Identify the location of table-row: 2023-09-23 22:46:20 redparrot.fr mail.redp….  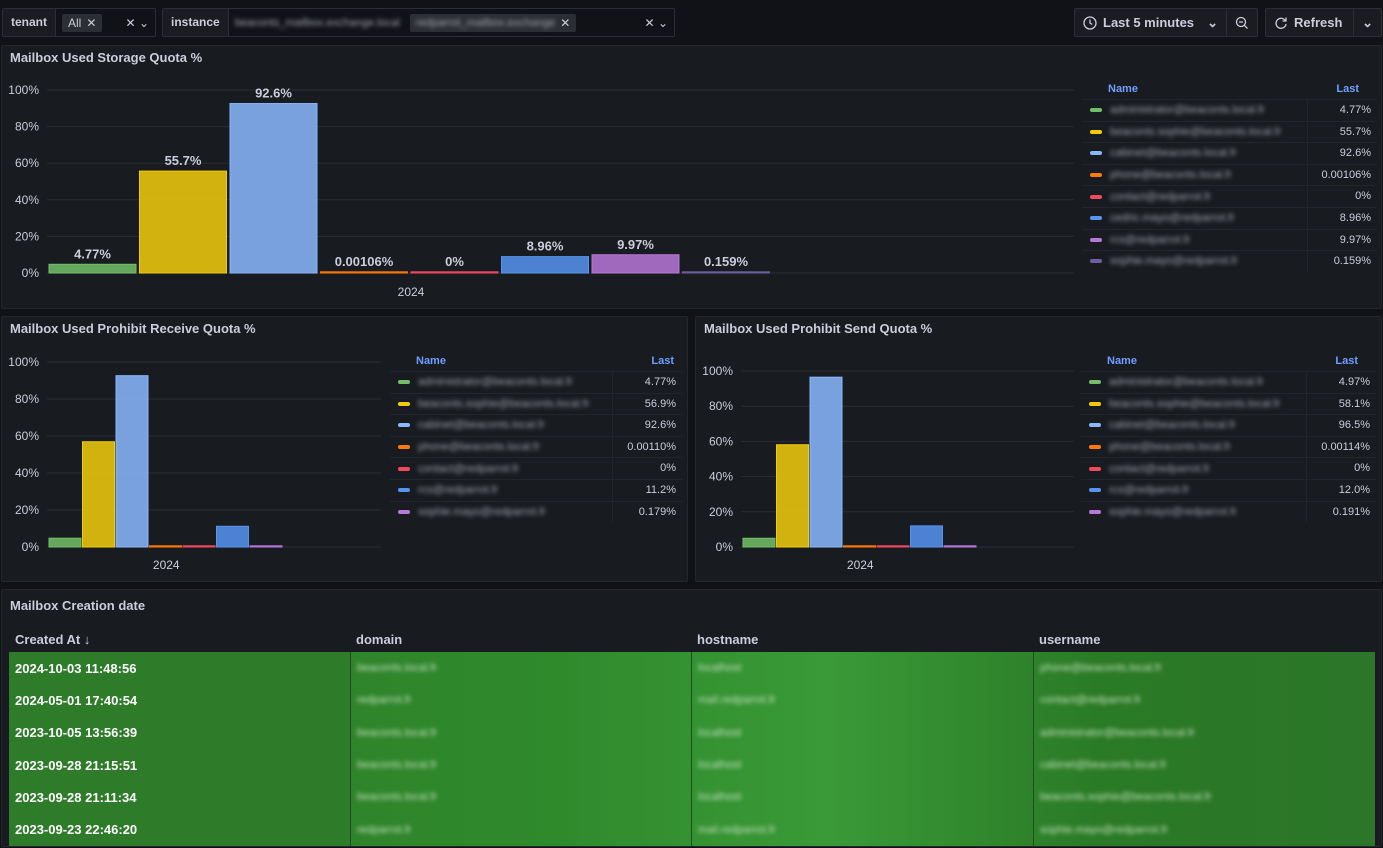
(692, 829).